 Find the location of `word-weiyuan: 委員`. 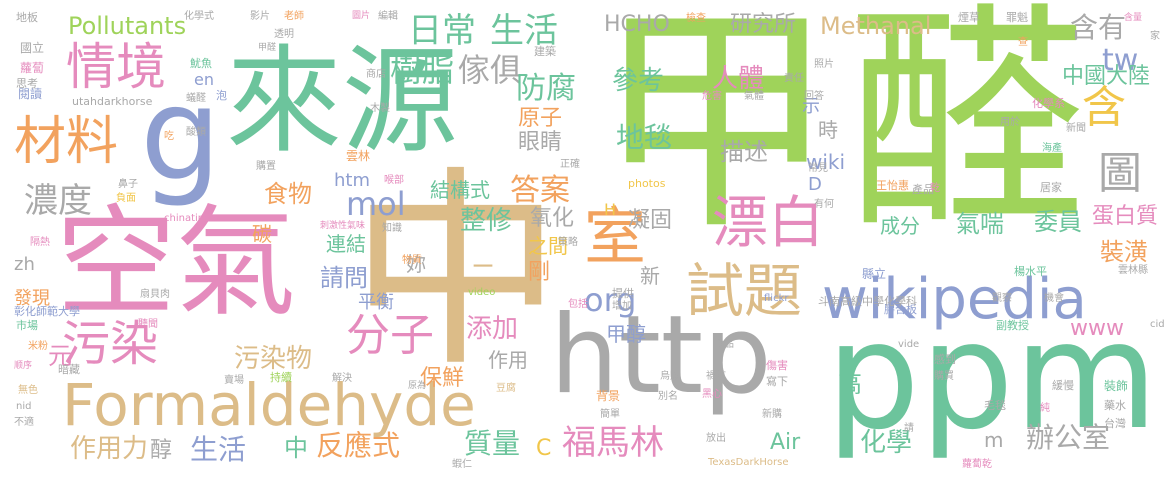

word-weiyuan: 委員 is located at coordinates (1058, 222).